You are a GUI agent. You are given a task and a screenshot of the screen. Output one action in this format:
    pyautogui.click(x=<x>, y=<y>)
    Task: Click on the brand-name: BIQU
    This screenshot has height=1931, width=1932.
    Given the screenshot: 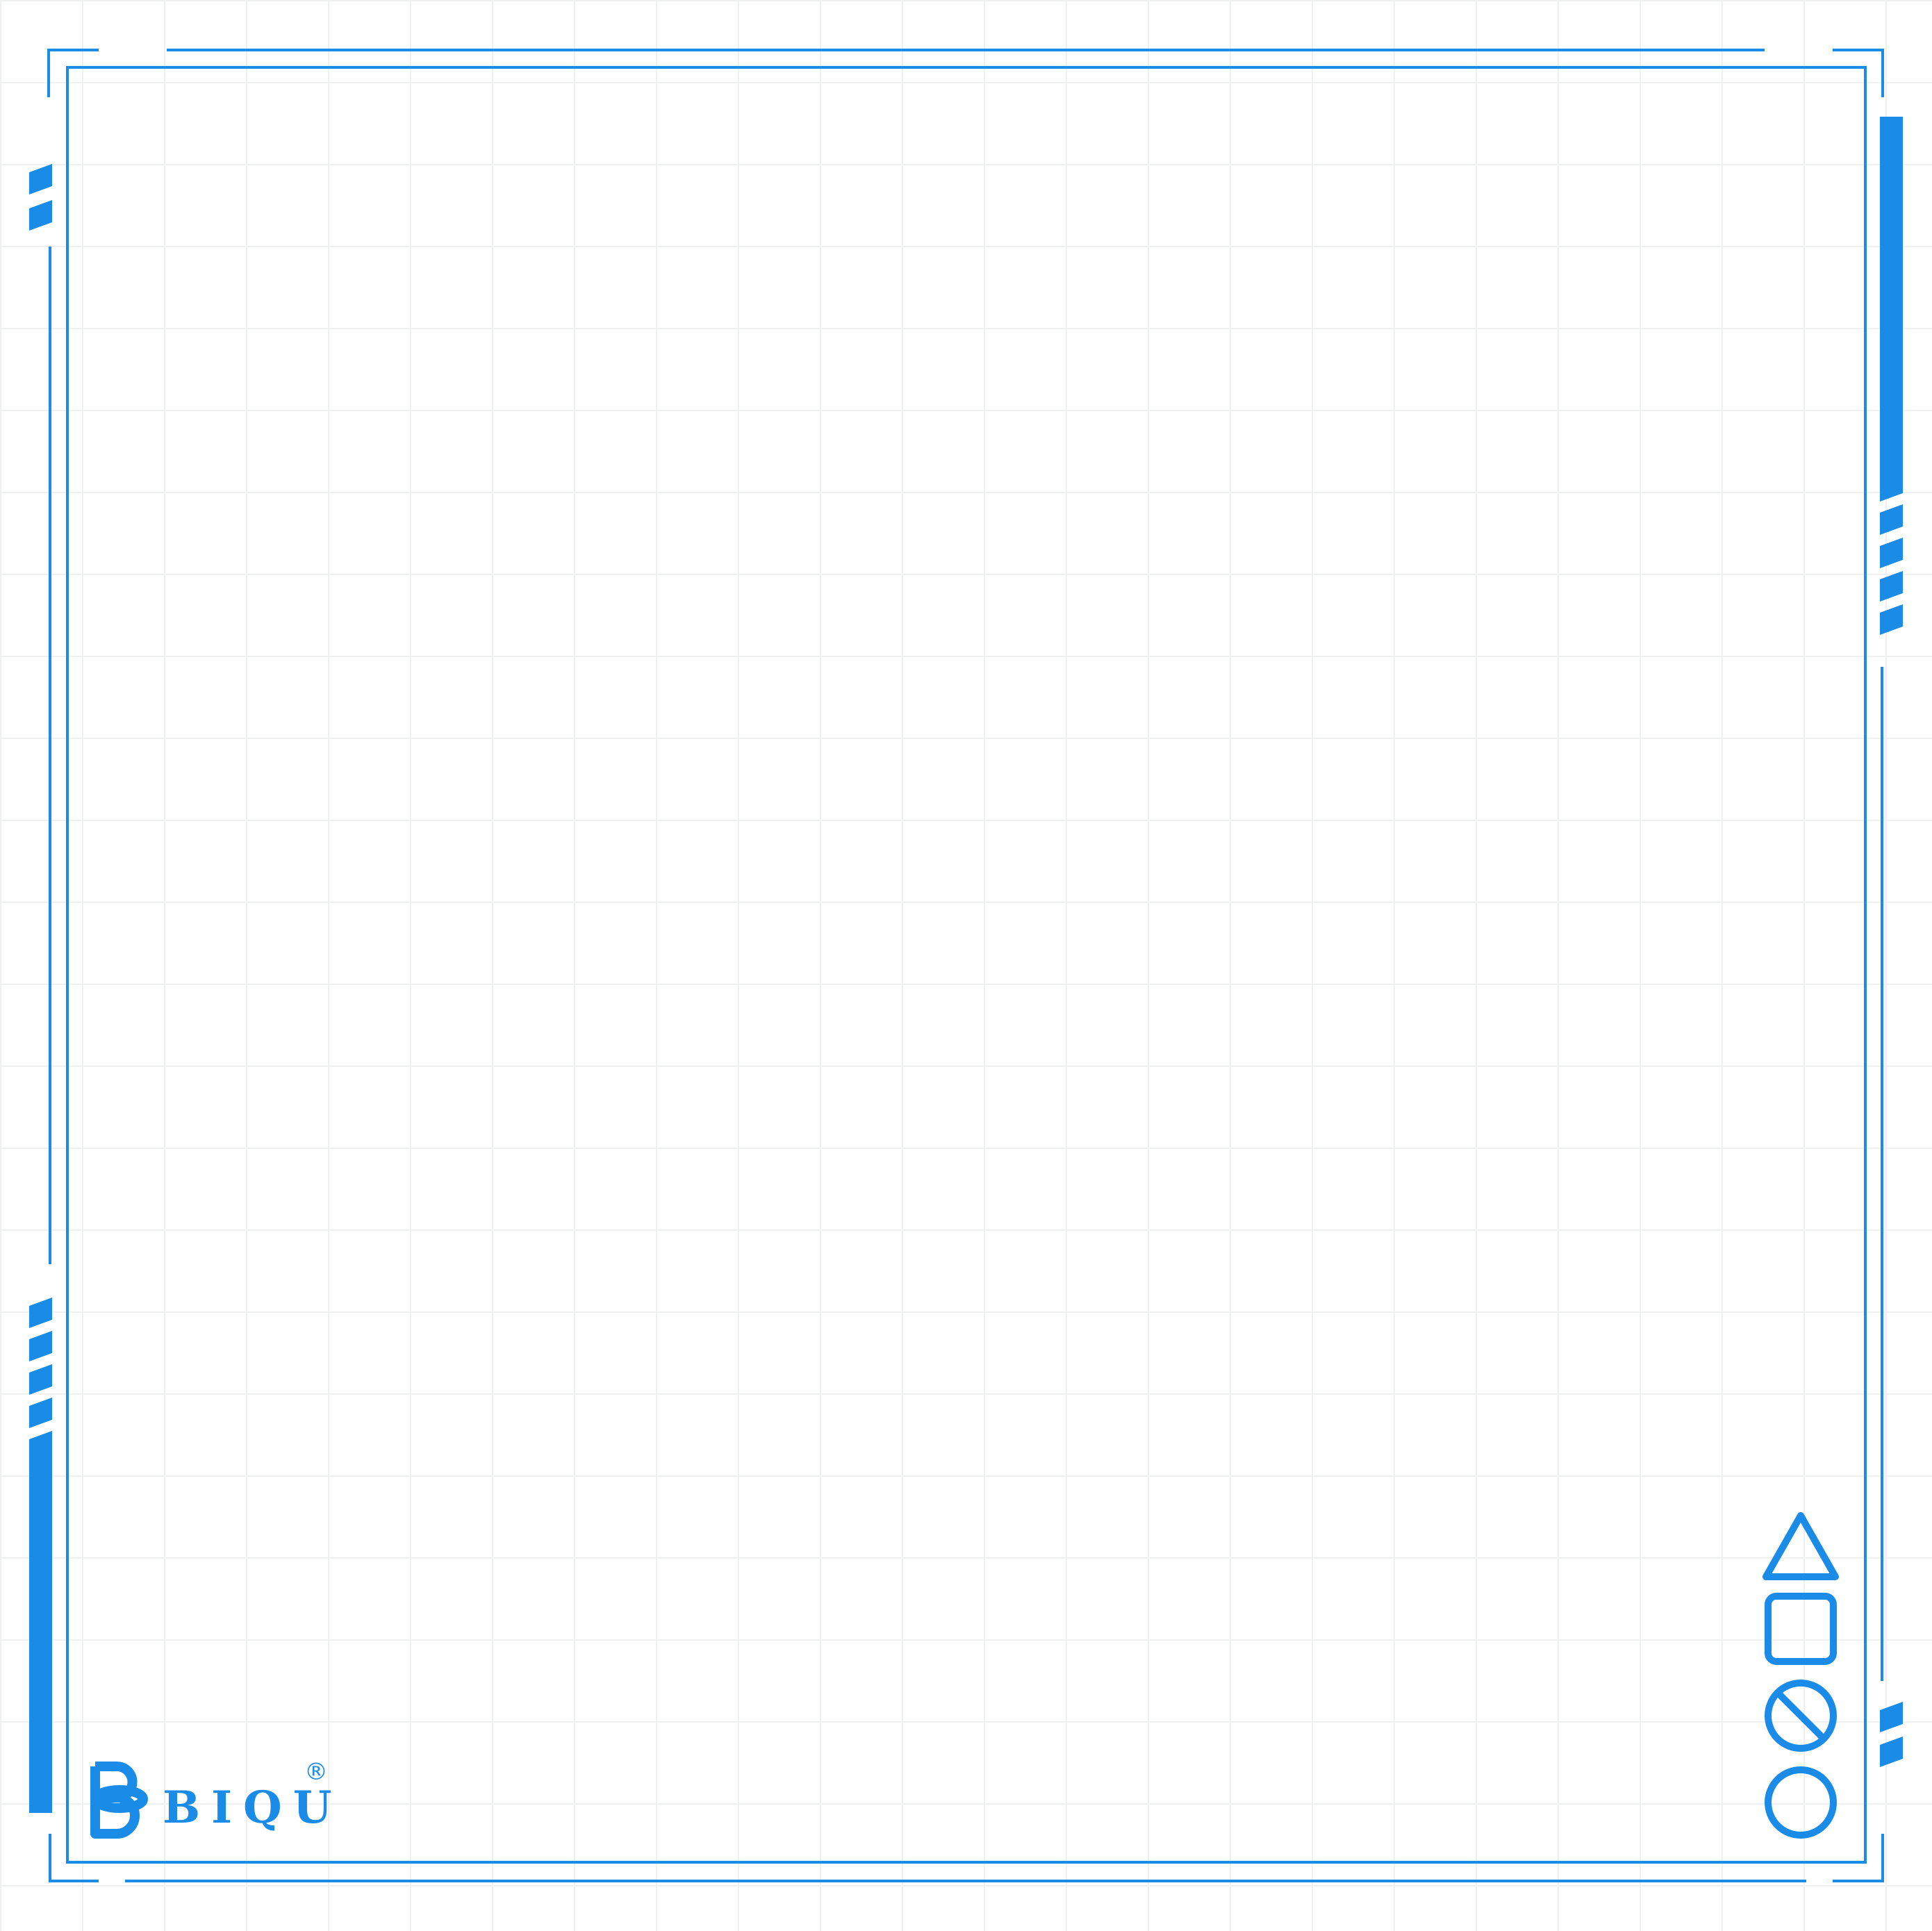 What is the action you would take?
    pyautogui.click(x=253, y=1808)
    